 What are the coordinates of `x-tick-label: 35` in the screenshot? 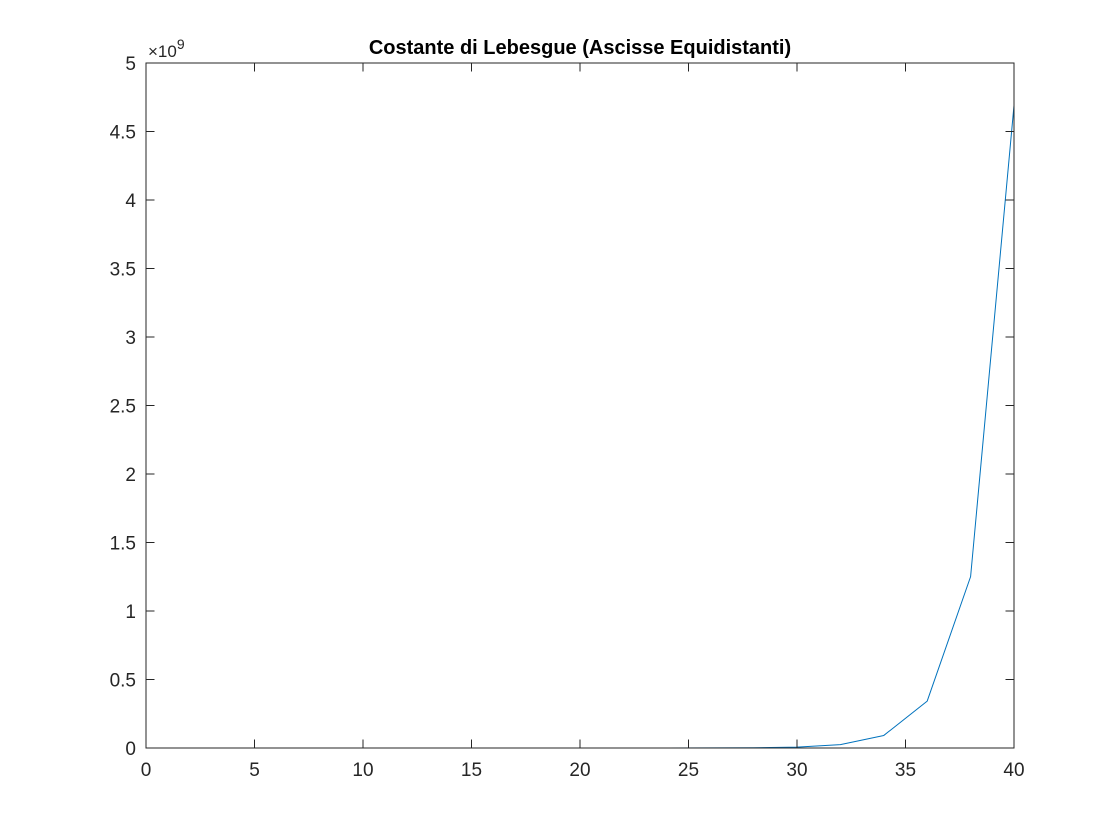 It's located at (905, 770).